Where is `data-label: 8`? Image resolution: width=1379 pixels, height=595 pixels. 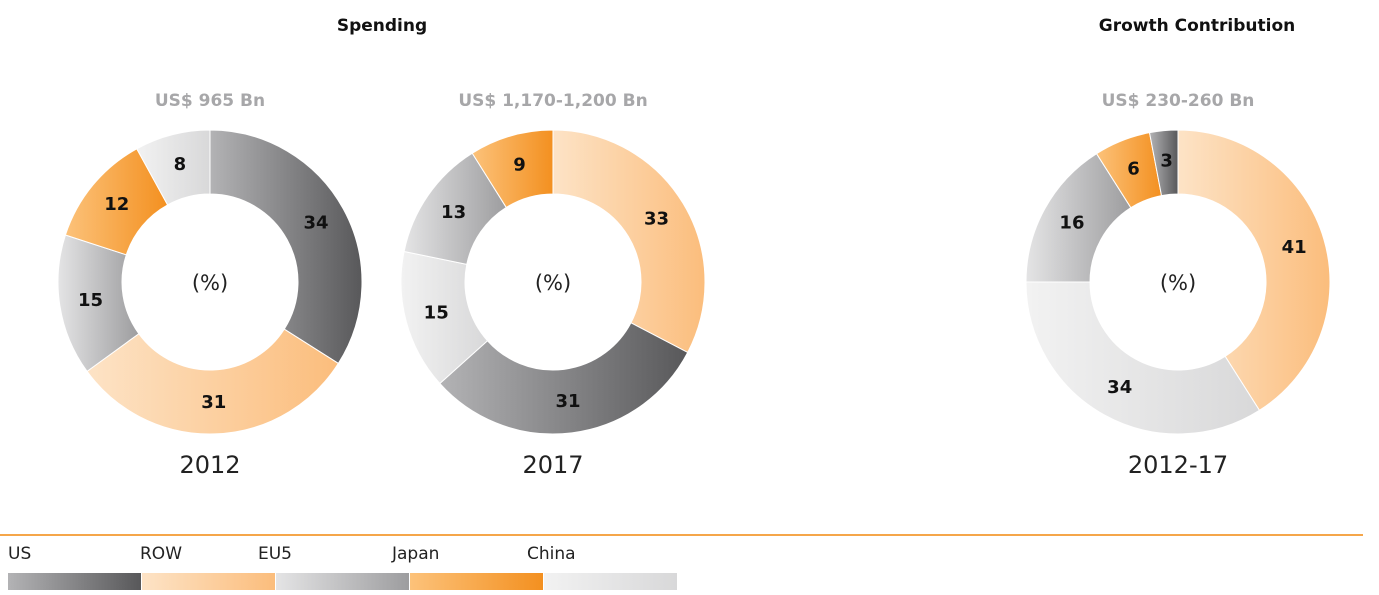 data-label: 8 is located at coordinates (180, 164).